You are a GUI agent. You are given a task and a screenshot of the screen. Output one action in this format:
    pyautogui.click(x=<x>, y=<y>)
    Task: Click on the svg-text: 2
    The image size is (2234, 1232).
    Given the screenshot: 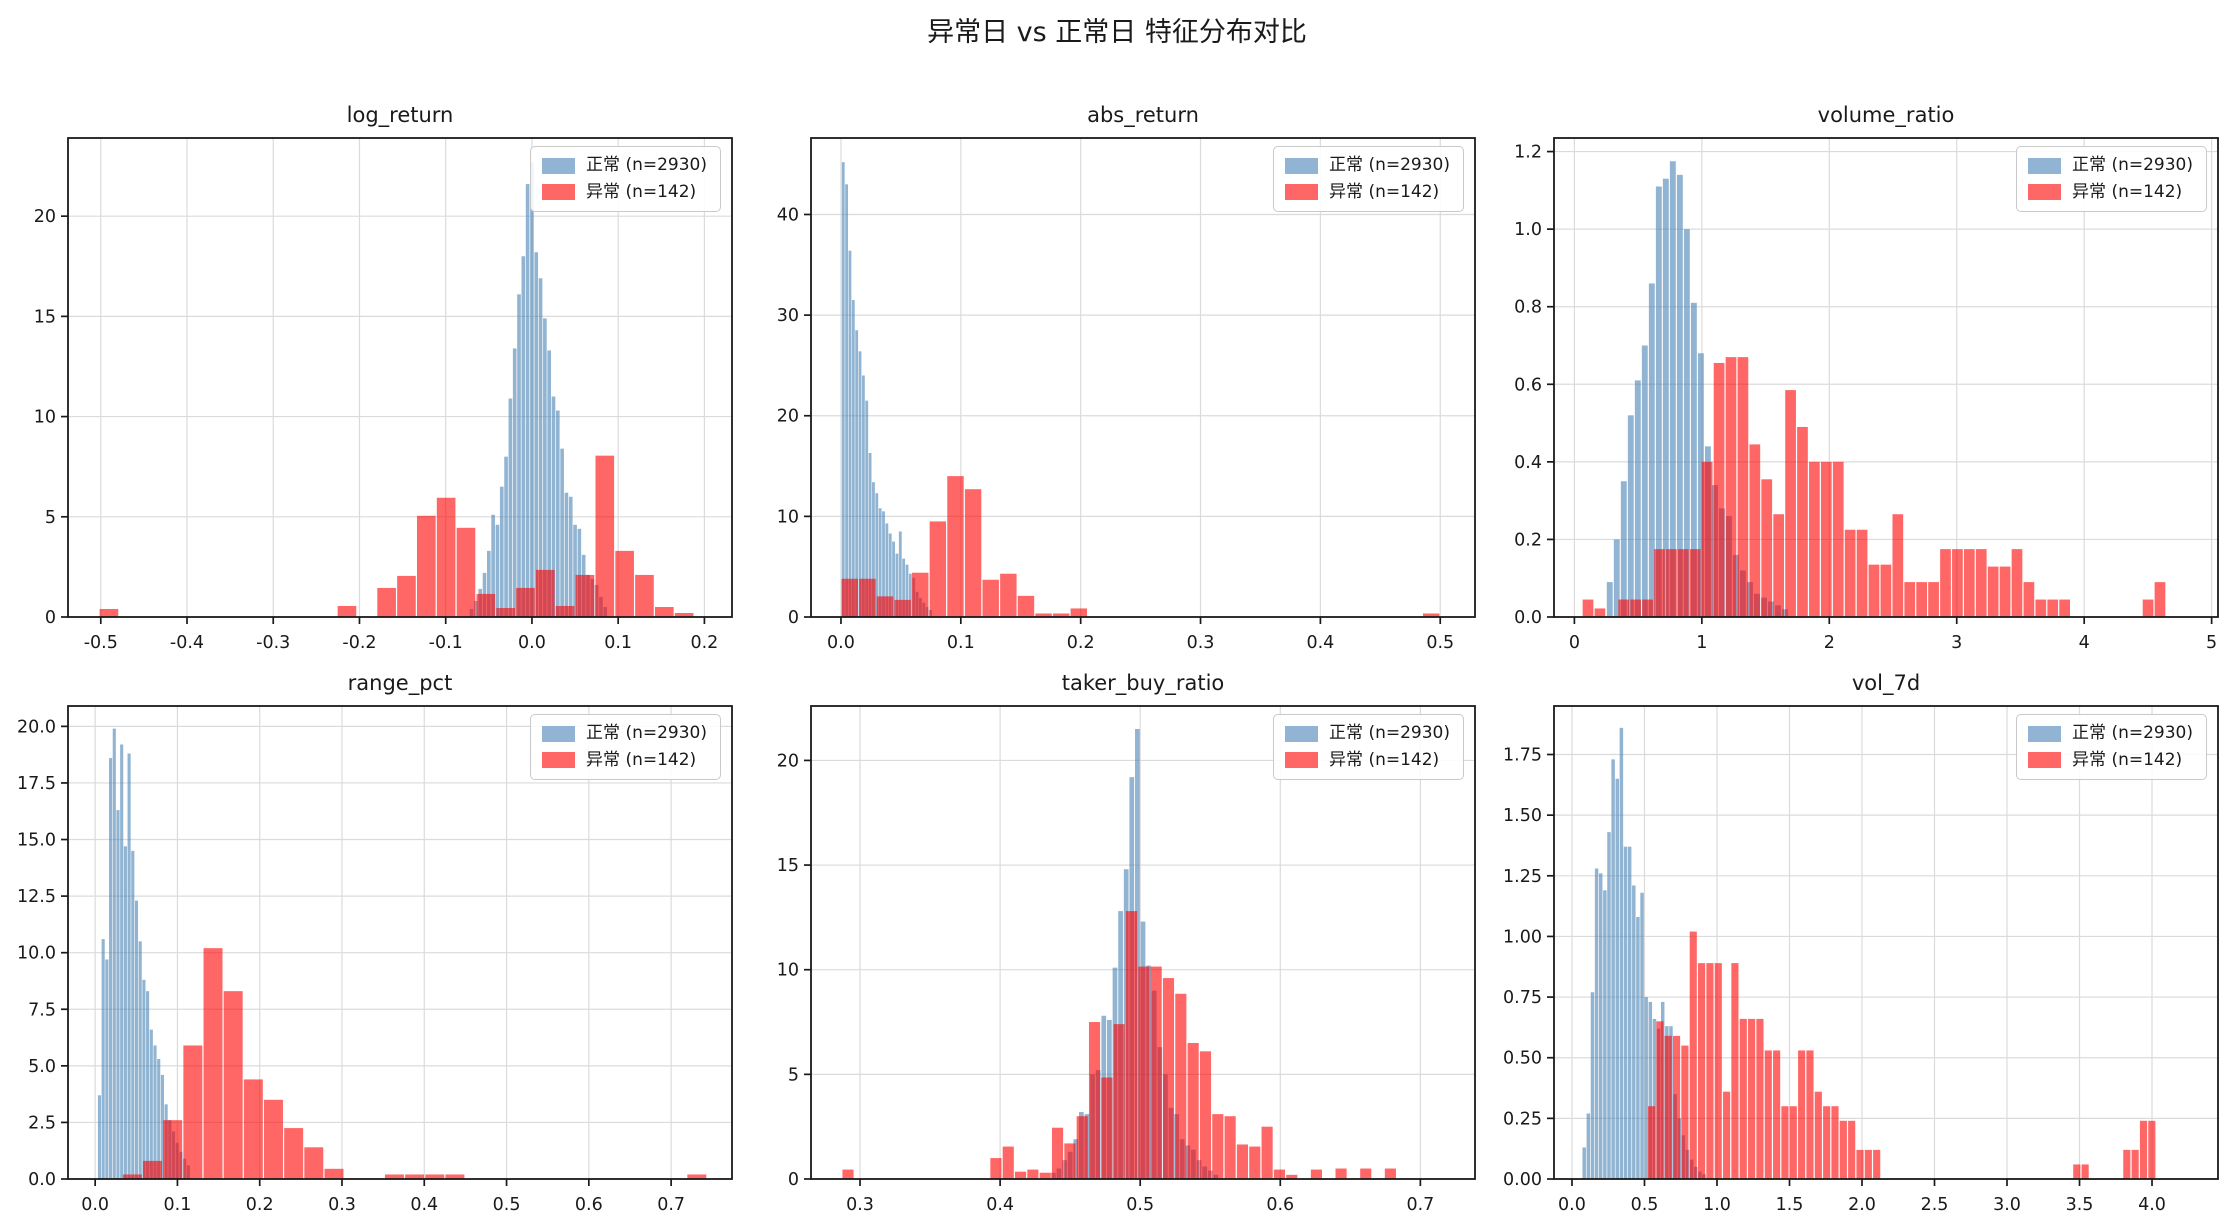 What is the action you would take?
    pyautogui.click(x=1829, y=643)
    